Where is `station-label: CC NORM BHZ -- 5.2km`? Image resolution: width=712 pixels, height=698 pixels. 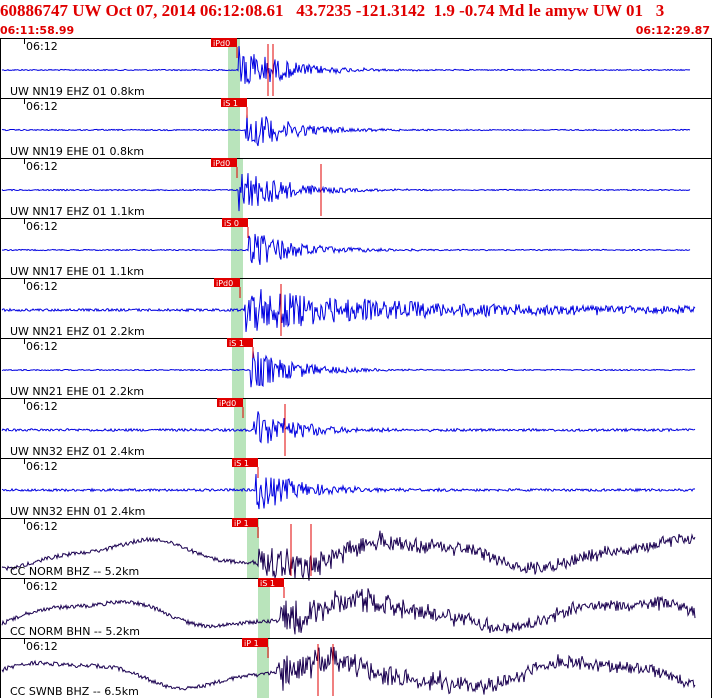 station-label: CC NORM BHZ -- 5.2km is located at coordinates (74, 571).